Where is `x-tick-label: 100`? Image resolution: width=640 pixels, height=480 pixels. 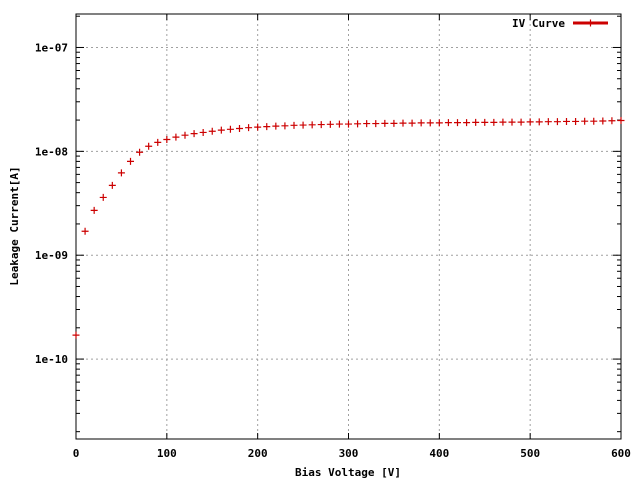 x-tick-label: 100 is located at coordinates (167, 453).